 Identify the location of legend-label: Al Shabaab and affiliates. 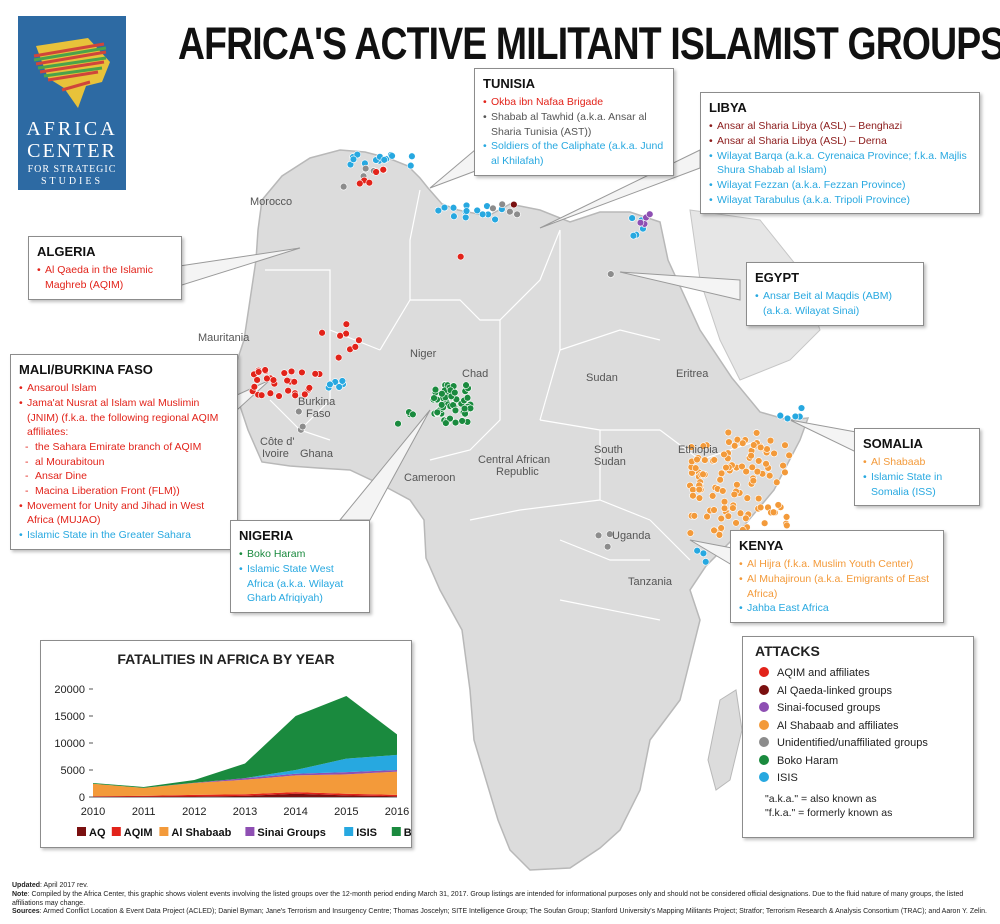
(838, 725).